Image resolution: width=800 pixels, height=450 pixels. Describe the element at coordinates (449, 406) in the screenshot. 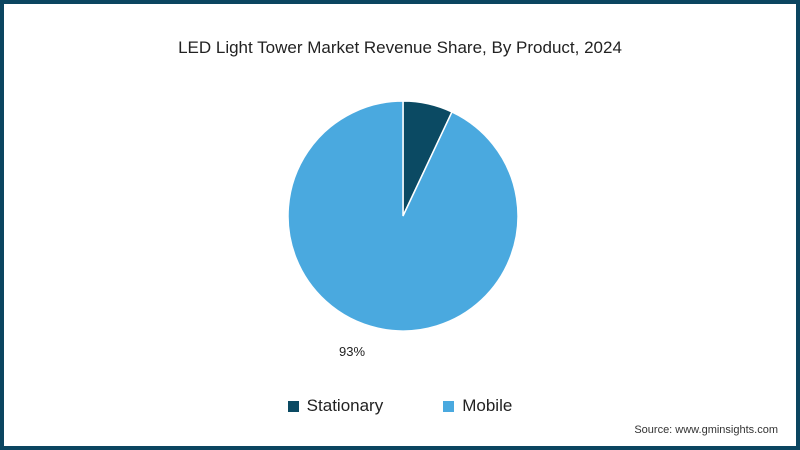

I see `mobile-swatch-icon` at that location.